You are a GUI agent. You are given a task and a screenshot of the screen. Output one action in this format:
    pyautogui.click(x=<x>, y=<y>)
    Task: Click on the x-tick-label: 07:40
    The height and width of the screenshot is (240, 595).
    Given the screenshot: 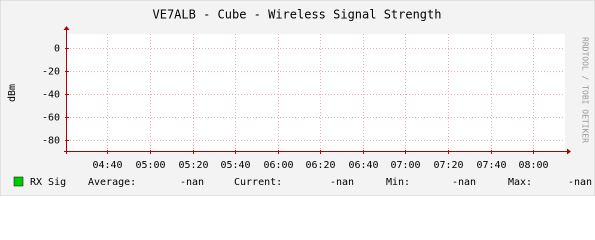 What is the action you would take?
    pyautogui.click(x=491, y=165)
    